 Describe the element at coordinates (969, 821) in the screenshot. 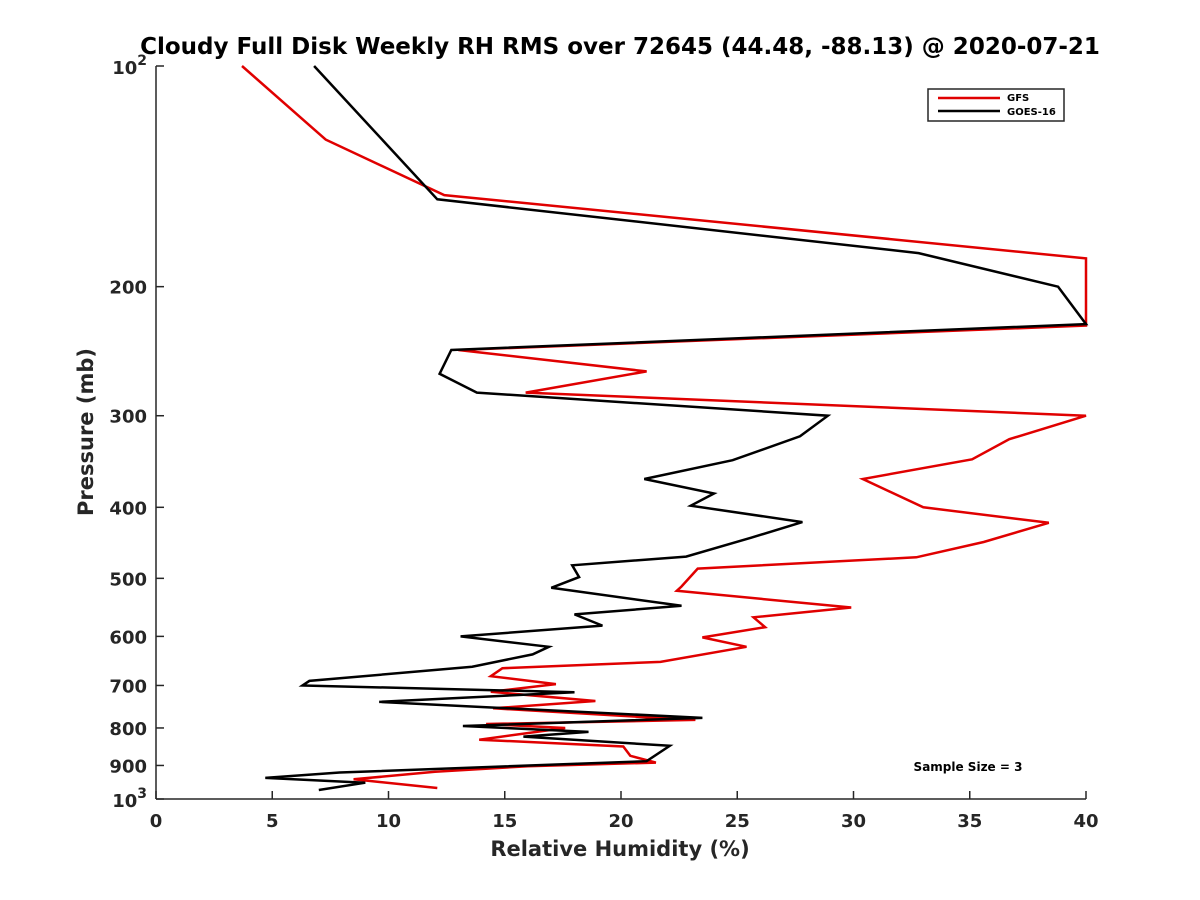

I see `x-tick-label: 35` at that location.